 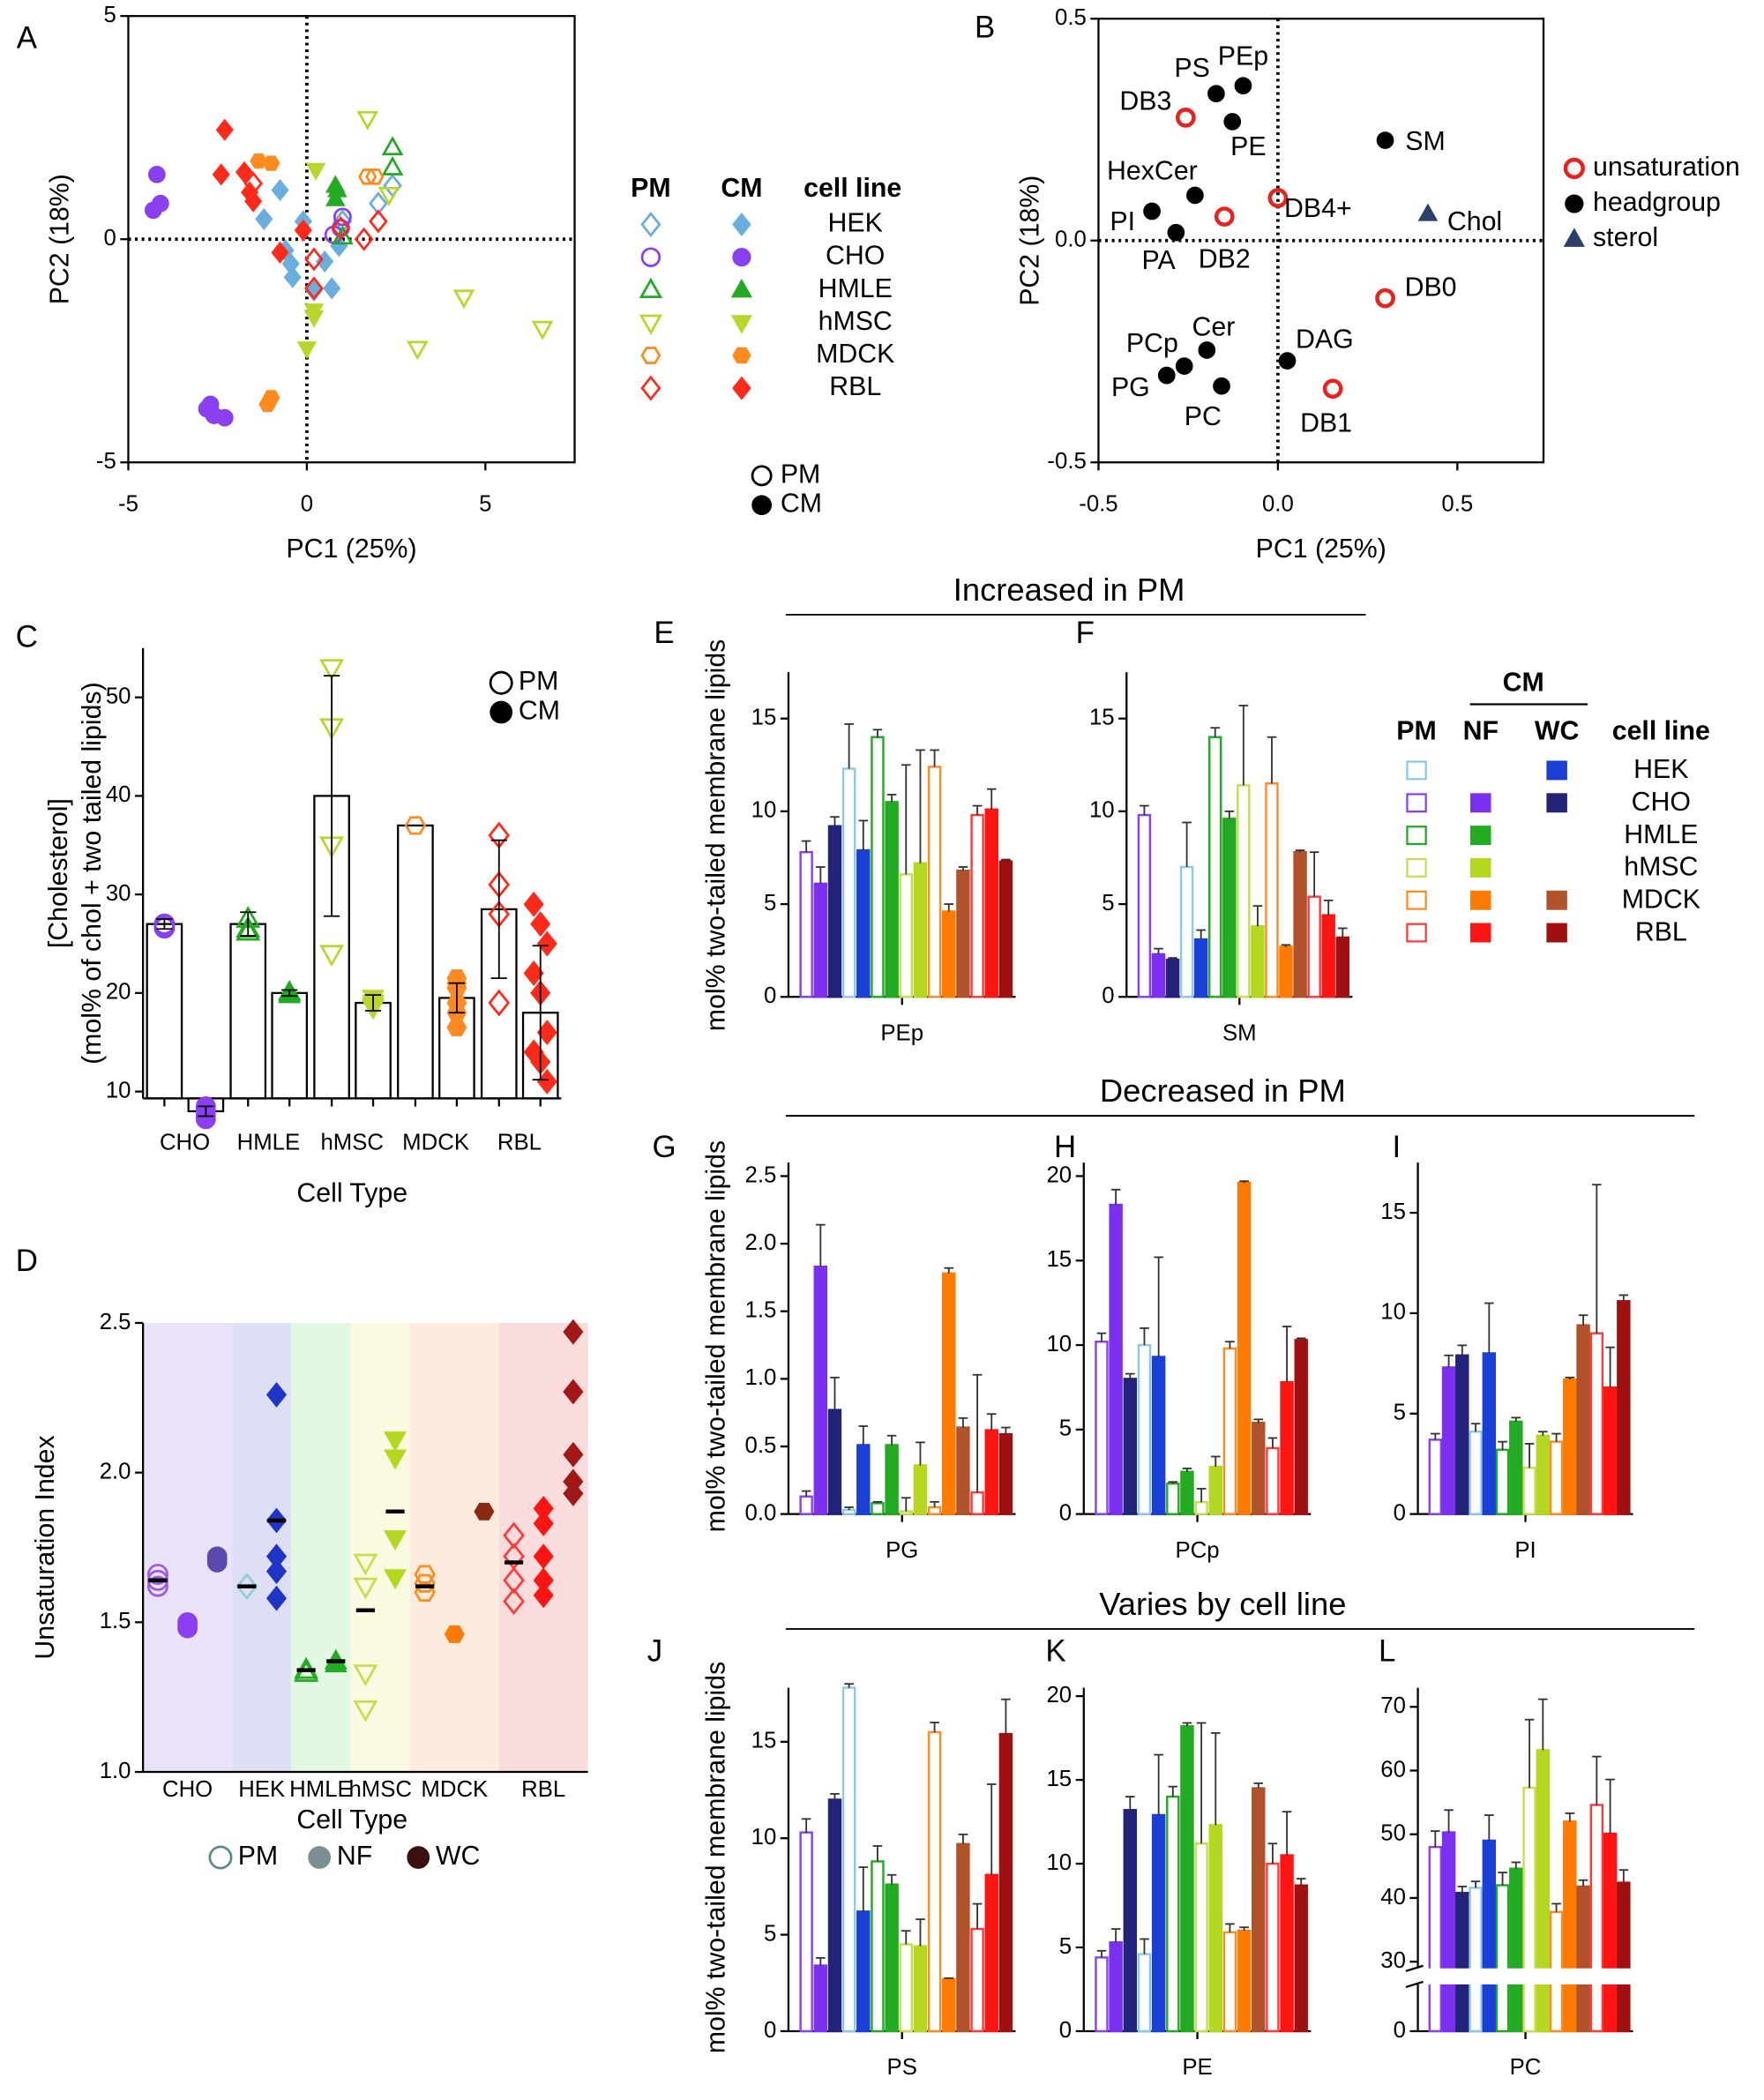 I want to click on y-tick-label: 1.0, so click(x=761, y=1378).